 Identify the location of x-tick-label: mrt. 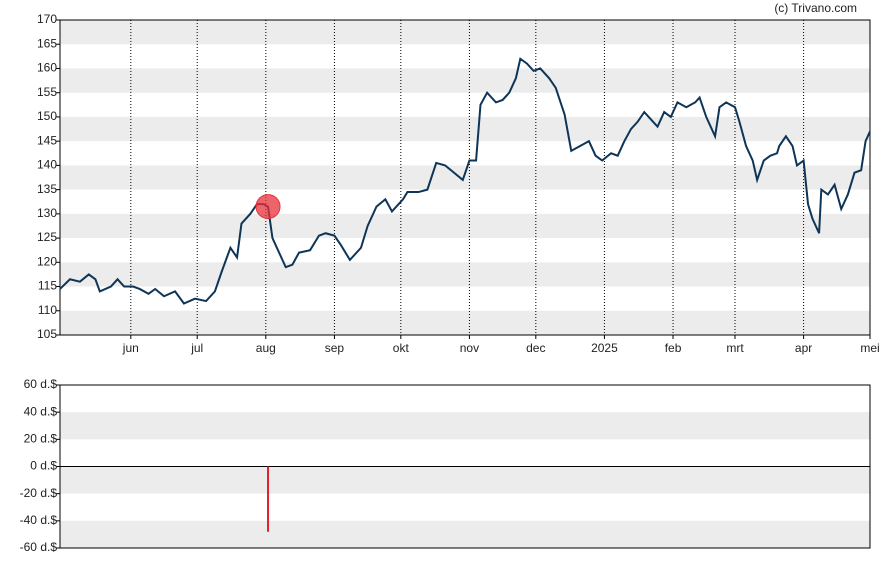
(735, 348).